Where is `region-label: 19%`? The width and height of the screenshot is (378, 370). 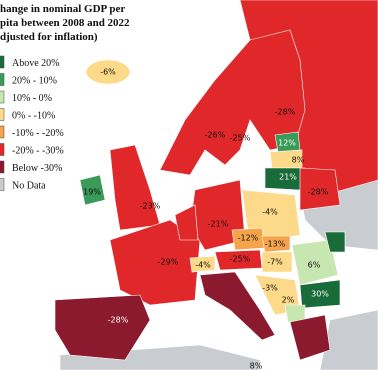 region-label: 19% is located at coordinates (92, 192).